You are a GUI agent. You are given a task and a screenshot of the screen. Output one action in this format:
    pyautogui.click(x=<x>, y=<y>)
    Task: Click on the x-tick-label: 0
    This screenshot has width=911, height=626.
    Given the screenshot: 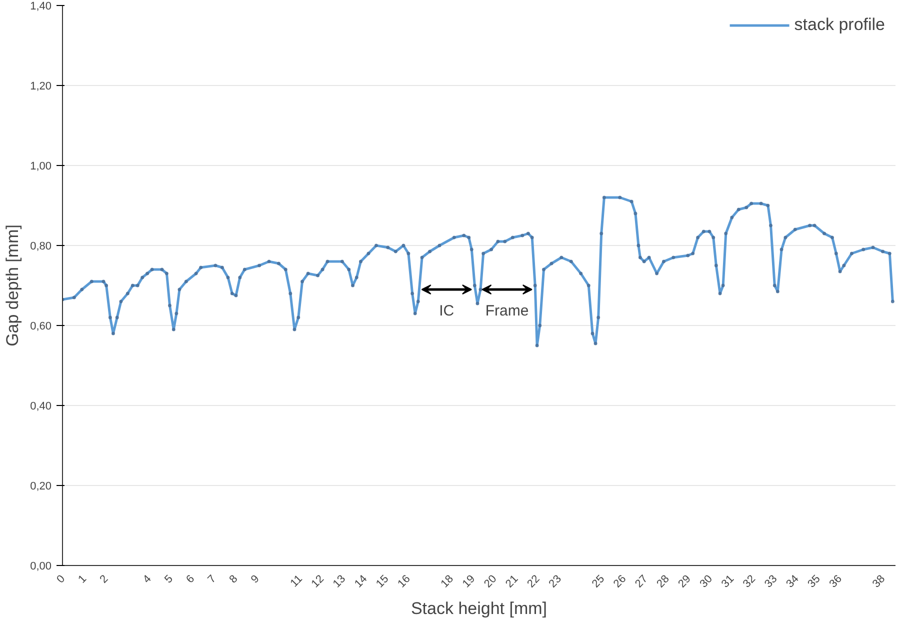 What is the action you would take?
    pyautogui.click(x=61, y=579)
    